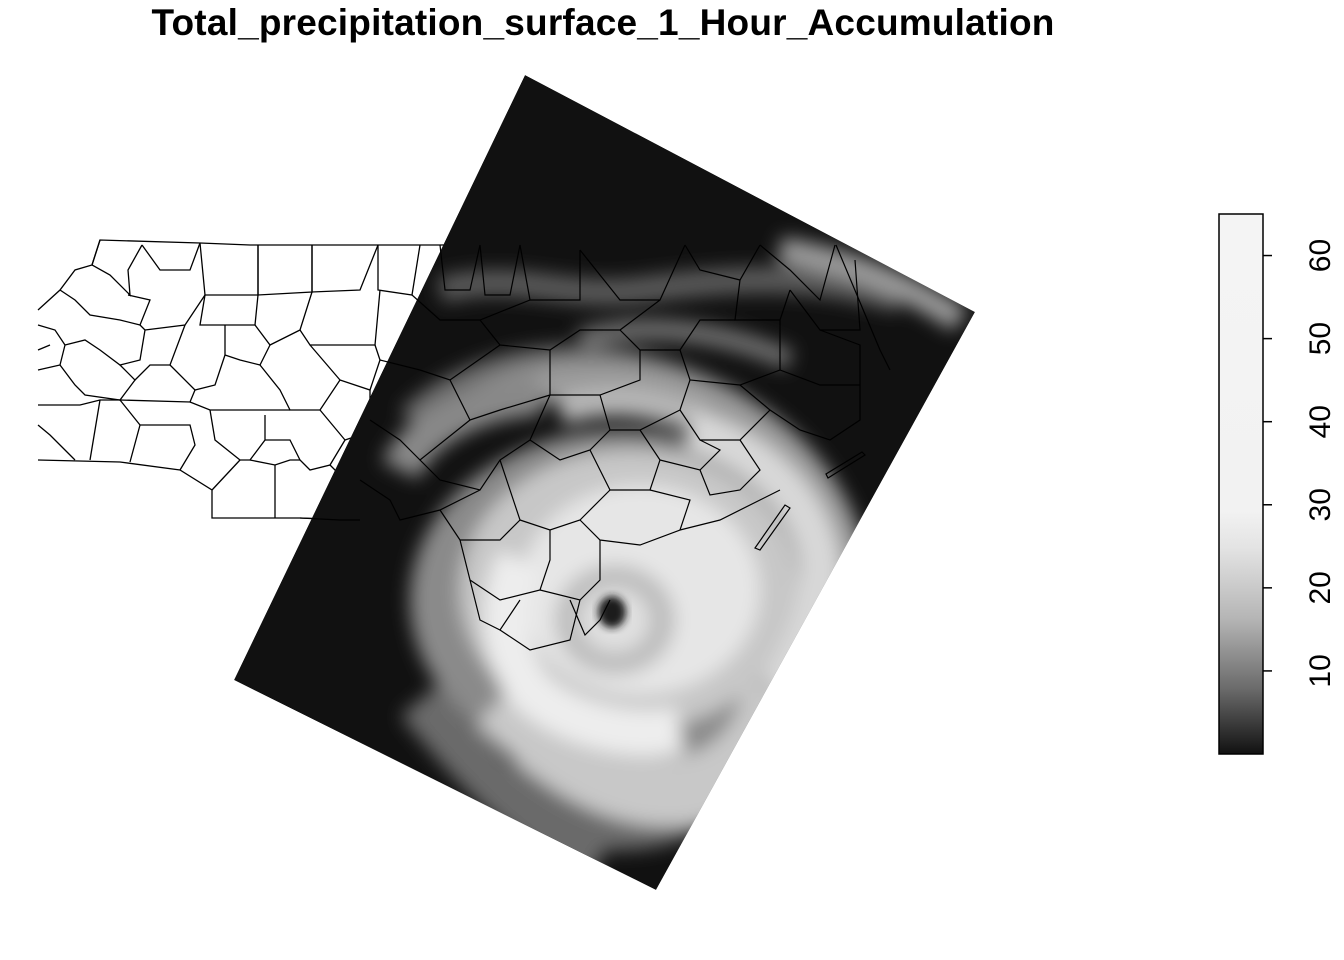 This screenshot has height=960, width=1344. Describe the element at coordinates (1241, 484) in the screenshot. I see `legend-color-bar` at that location.